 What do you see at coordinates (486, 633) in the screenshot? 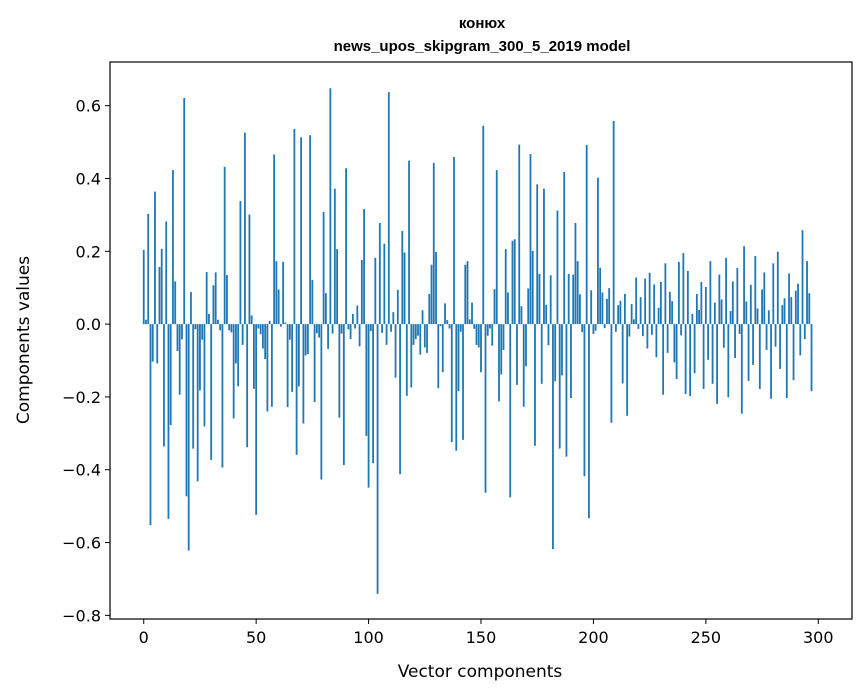
I see `x-axis-ticks: 0 50 100 150 200 250 300` at bounding box center [486, 633].